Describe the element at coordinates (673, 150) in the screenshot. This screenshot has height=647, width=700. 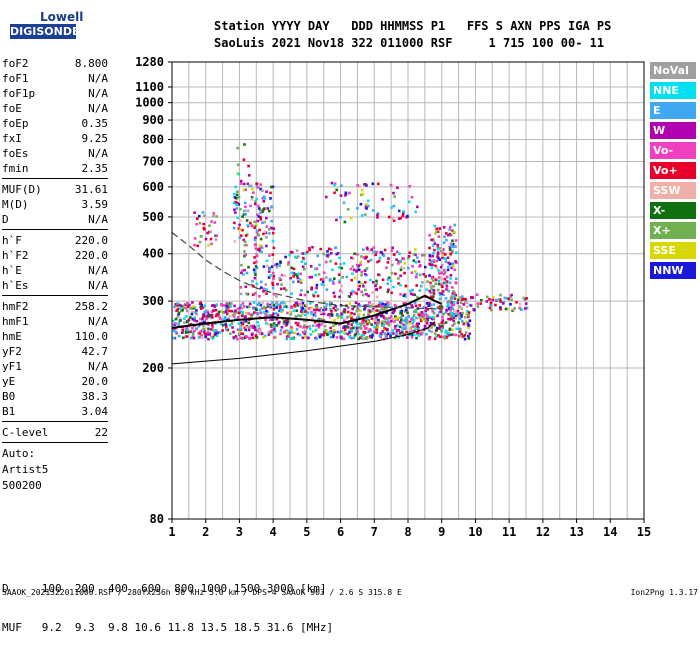
I see `legend-item-vo: Vo-` at that location.